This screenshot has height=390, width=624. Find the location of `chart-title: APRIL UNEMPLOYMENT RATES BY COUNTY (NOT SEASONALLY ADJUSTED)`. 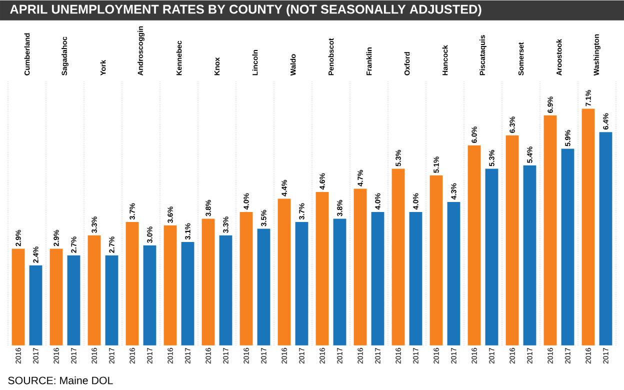

chart-title: APRIL UNEMPLOYMENT RATES BY COUNTY (NOT SEASONALLY ADJUSTED) is located at coordinates (246, 10).